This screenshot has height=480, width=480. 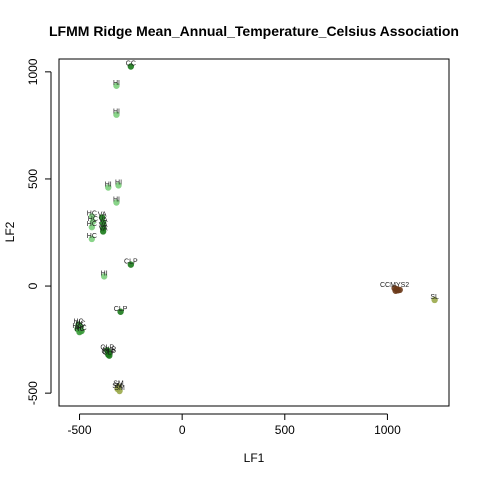 I want to click on x-tick-label: 1000, so click(x=387, y=430).